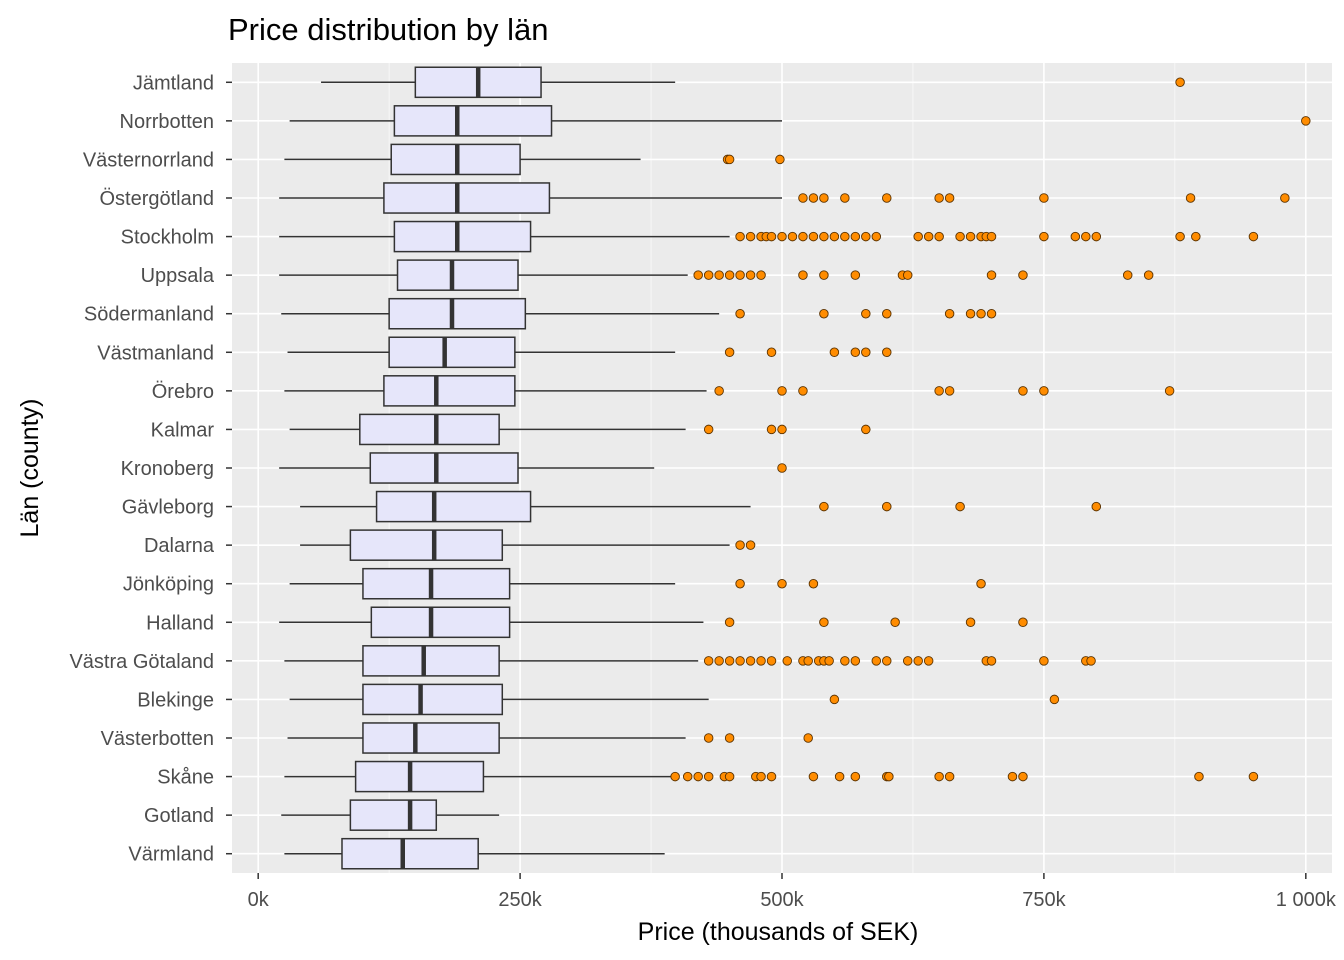 This screenshot has width=1344, height=960. I want to click on y-tick-label: Gotland, so click(179, 816).